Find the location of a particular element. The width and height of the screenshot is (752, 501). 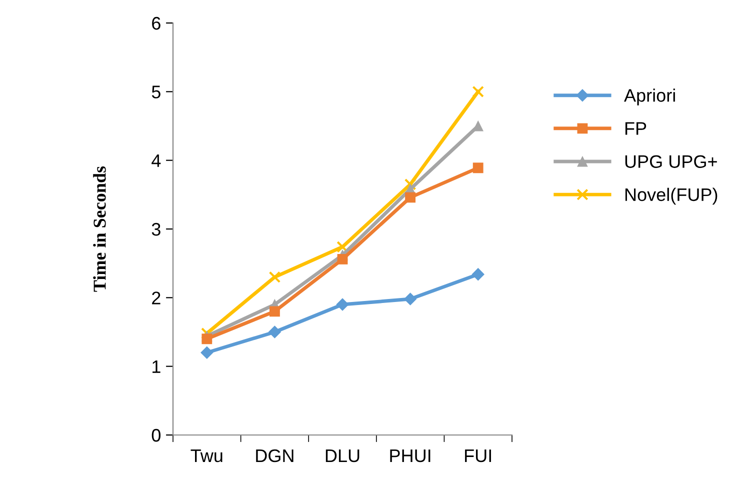

y-tick-label: 2 is located at coordinates (156, 298).